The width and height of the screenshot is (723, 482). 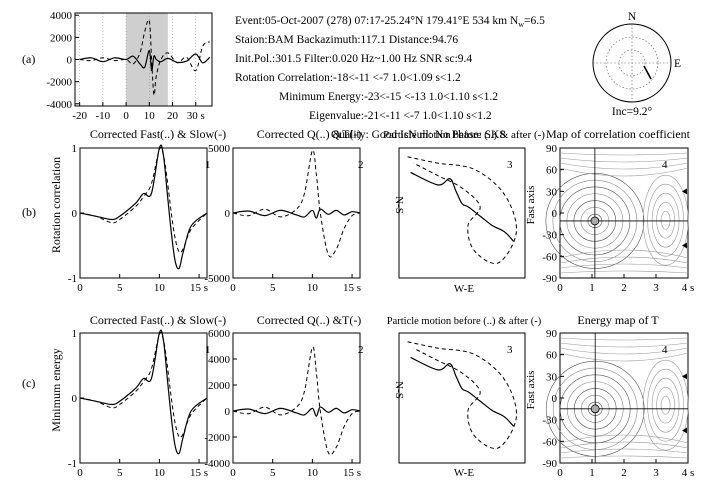 What do you see at coordinates (462, 206) in the screenshot?
I see `series-line-after` at bounding box center [462, 206].